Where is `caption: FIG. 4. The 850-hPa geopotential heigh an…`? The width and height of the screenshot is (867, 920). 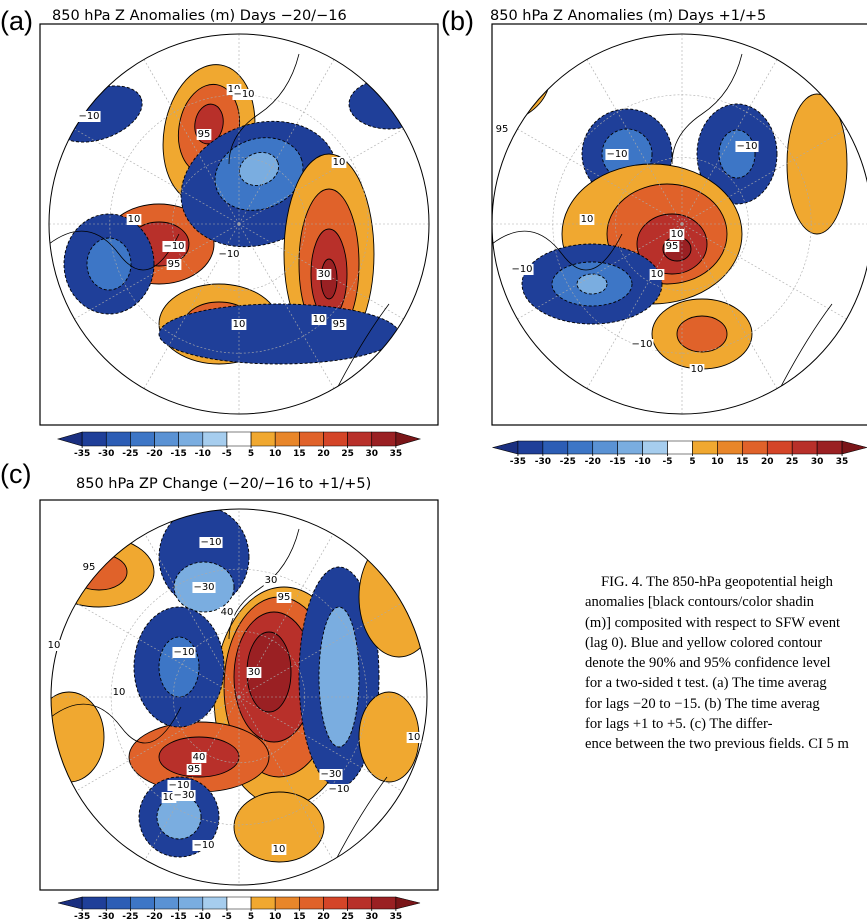
caption: FIG. 4. The 850-hPa geopotential heigh an… is located at coordinates (726, 663).